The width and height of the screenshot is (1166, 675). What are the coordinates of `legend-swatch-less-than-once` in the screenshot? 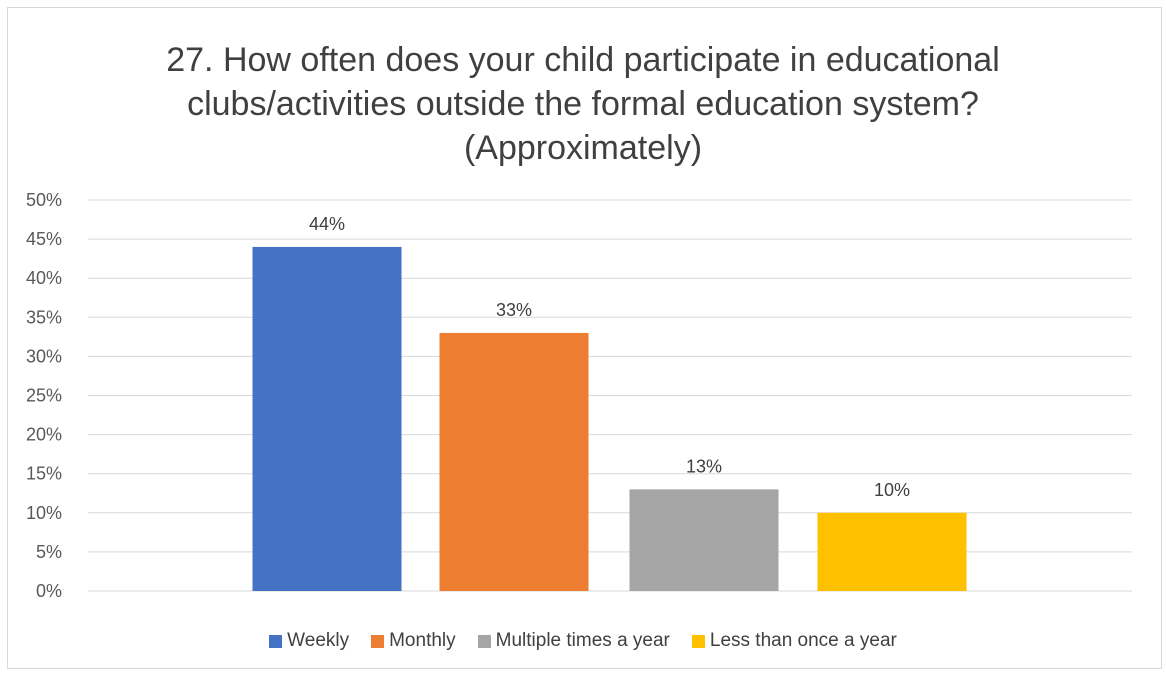 It's located at (698, 641).